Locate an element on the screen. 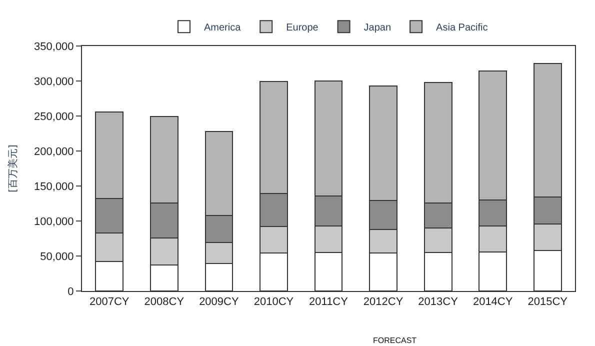  x-tick-label: 2007CY is located at coordinates (110, 302).